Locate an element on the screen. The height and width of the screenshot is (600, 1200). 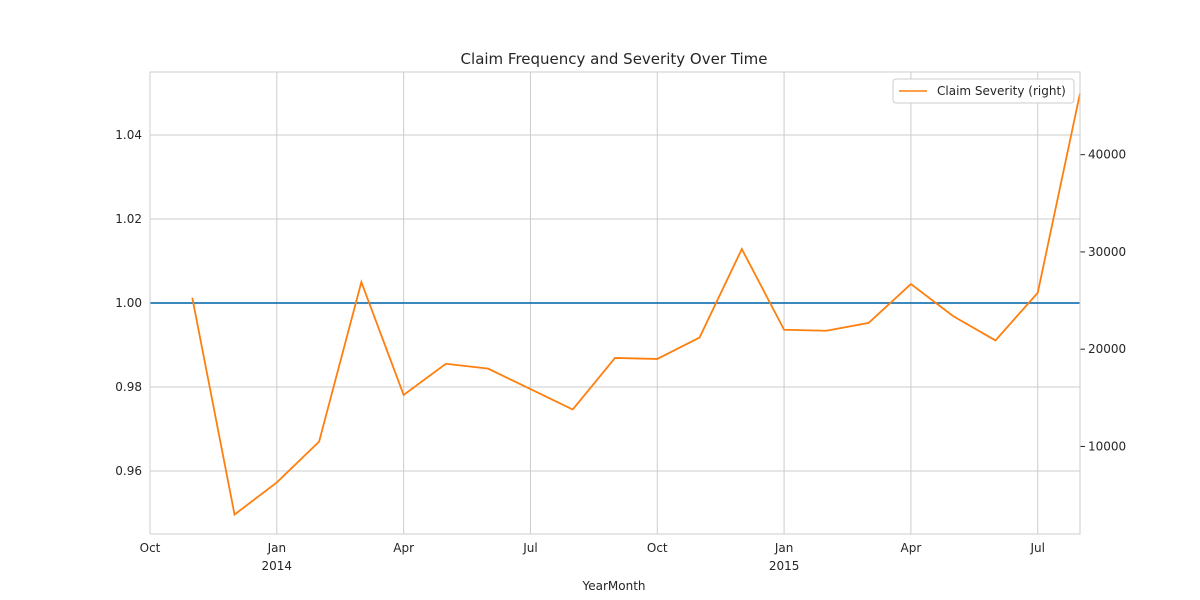
chart-title: Claim Frequency and Severity Over Time is located at coordinates (614, 59).